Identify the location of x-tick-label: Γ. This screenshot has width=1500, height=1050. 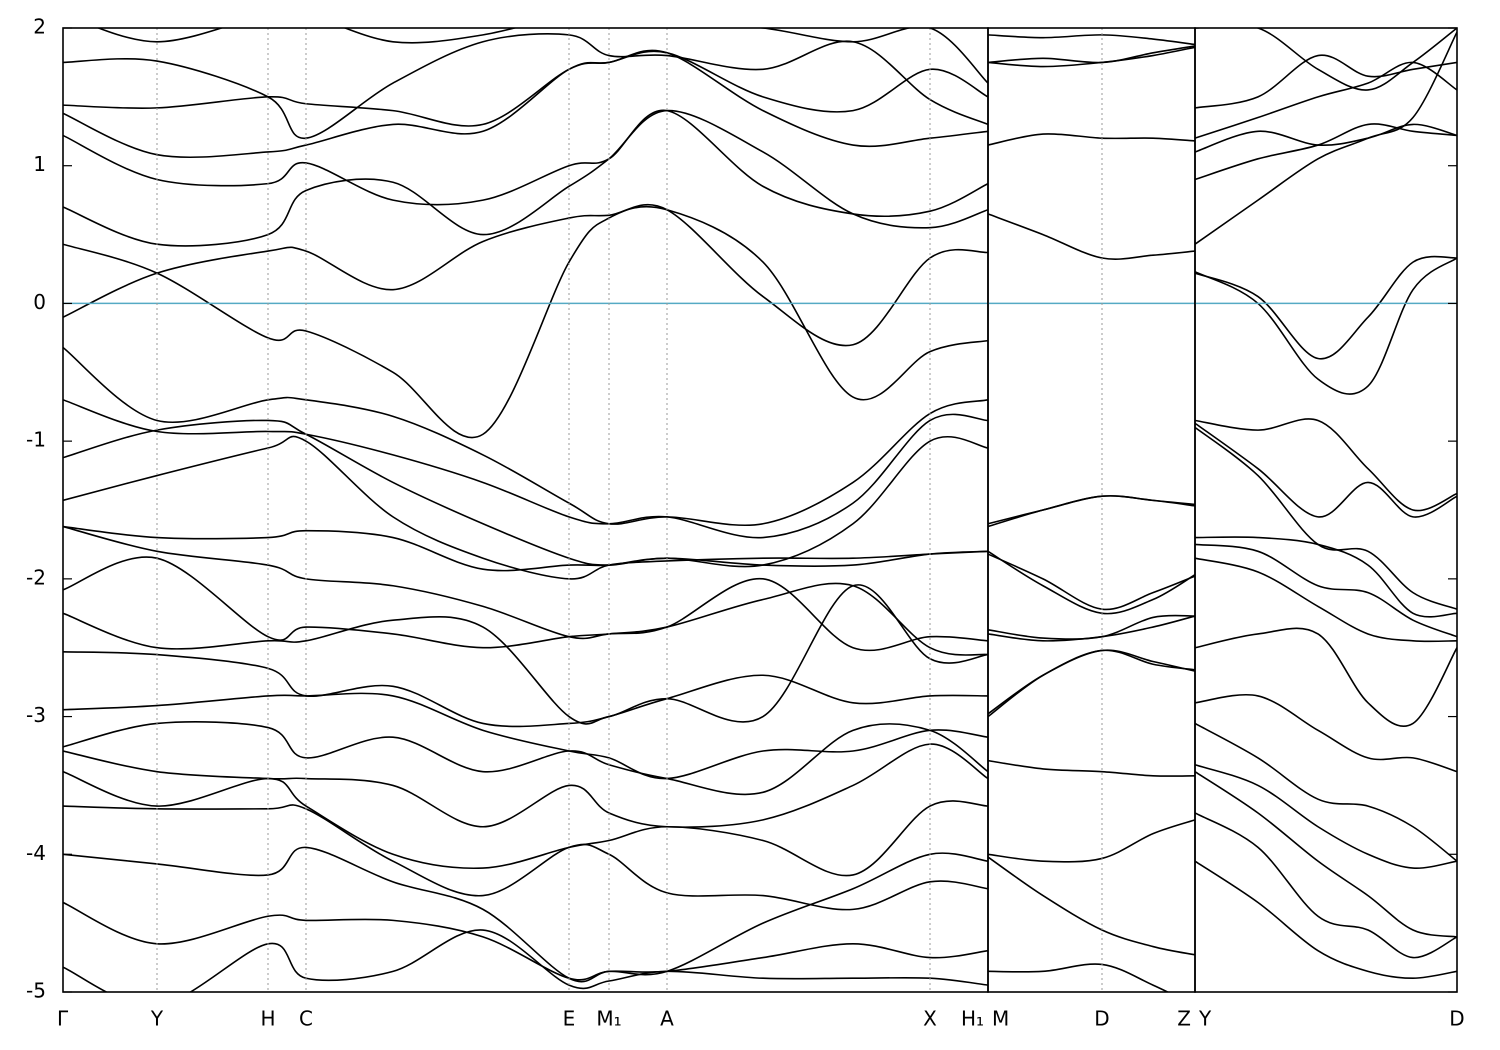
(63, 1019).